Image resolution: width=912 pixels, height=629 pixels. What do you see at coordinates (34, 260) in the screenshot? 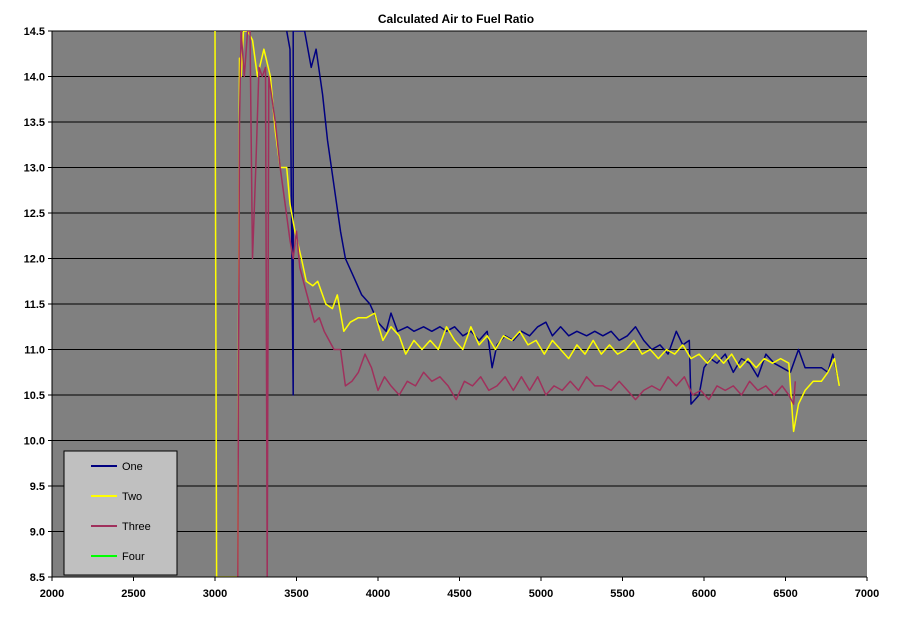
I see `y-tick-label: 12.0` at bounding box center [34, 260].